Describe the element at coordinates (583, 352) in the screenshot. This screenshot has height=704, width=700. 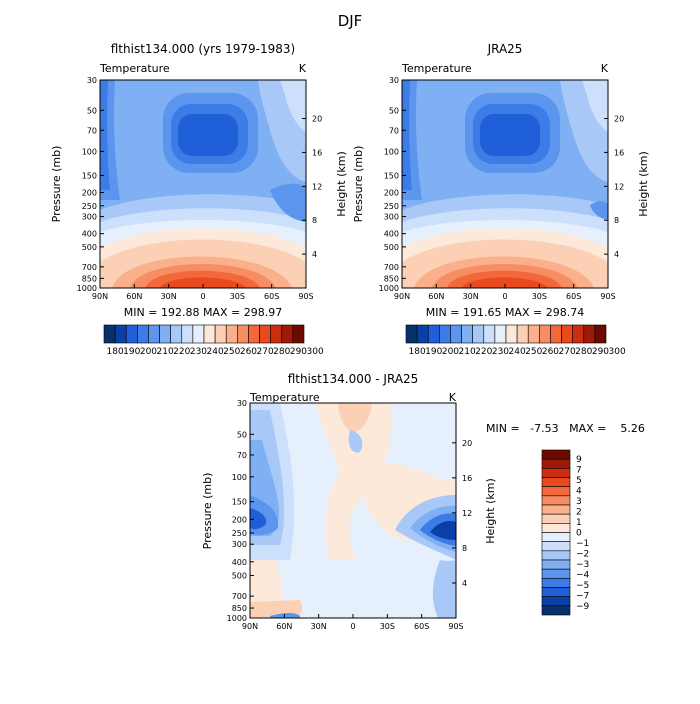
I see `colorbar-label: 280` at that location.